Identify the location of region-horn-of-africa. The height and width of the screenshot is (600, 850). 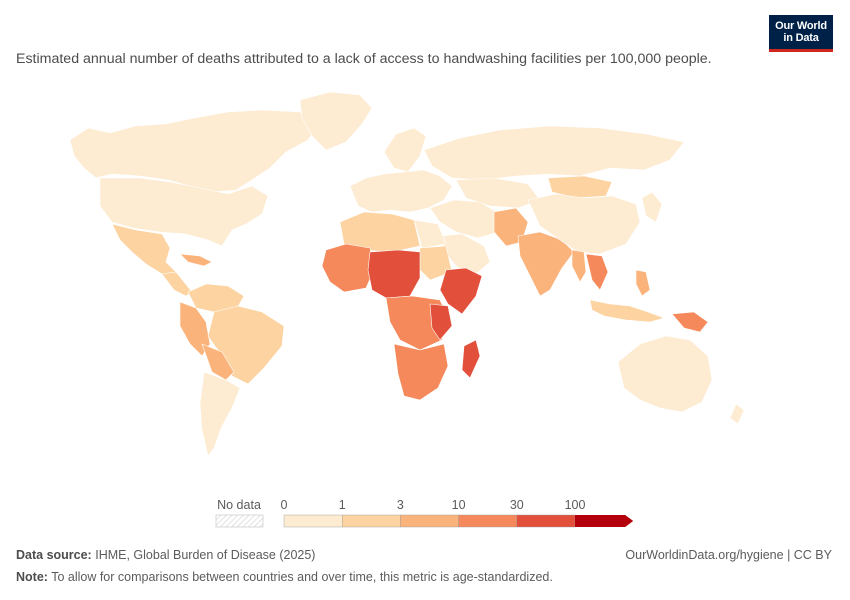
(461, 291).